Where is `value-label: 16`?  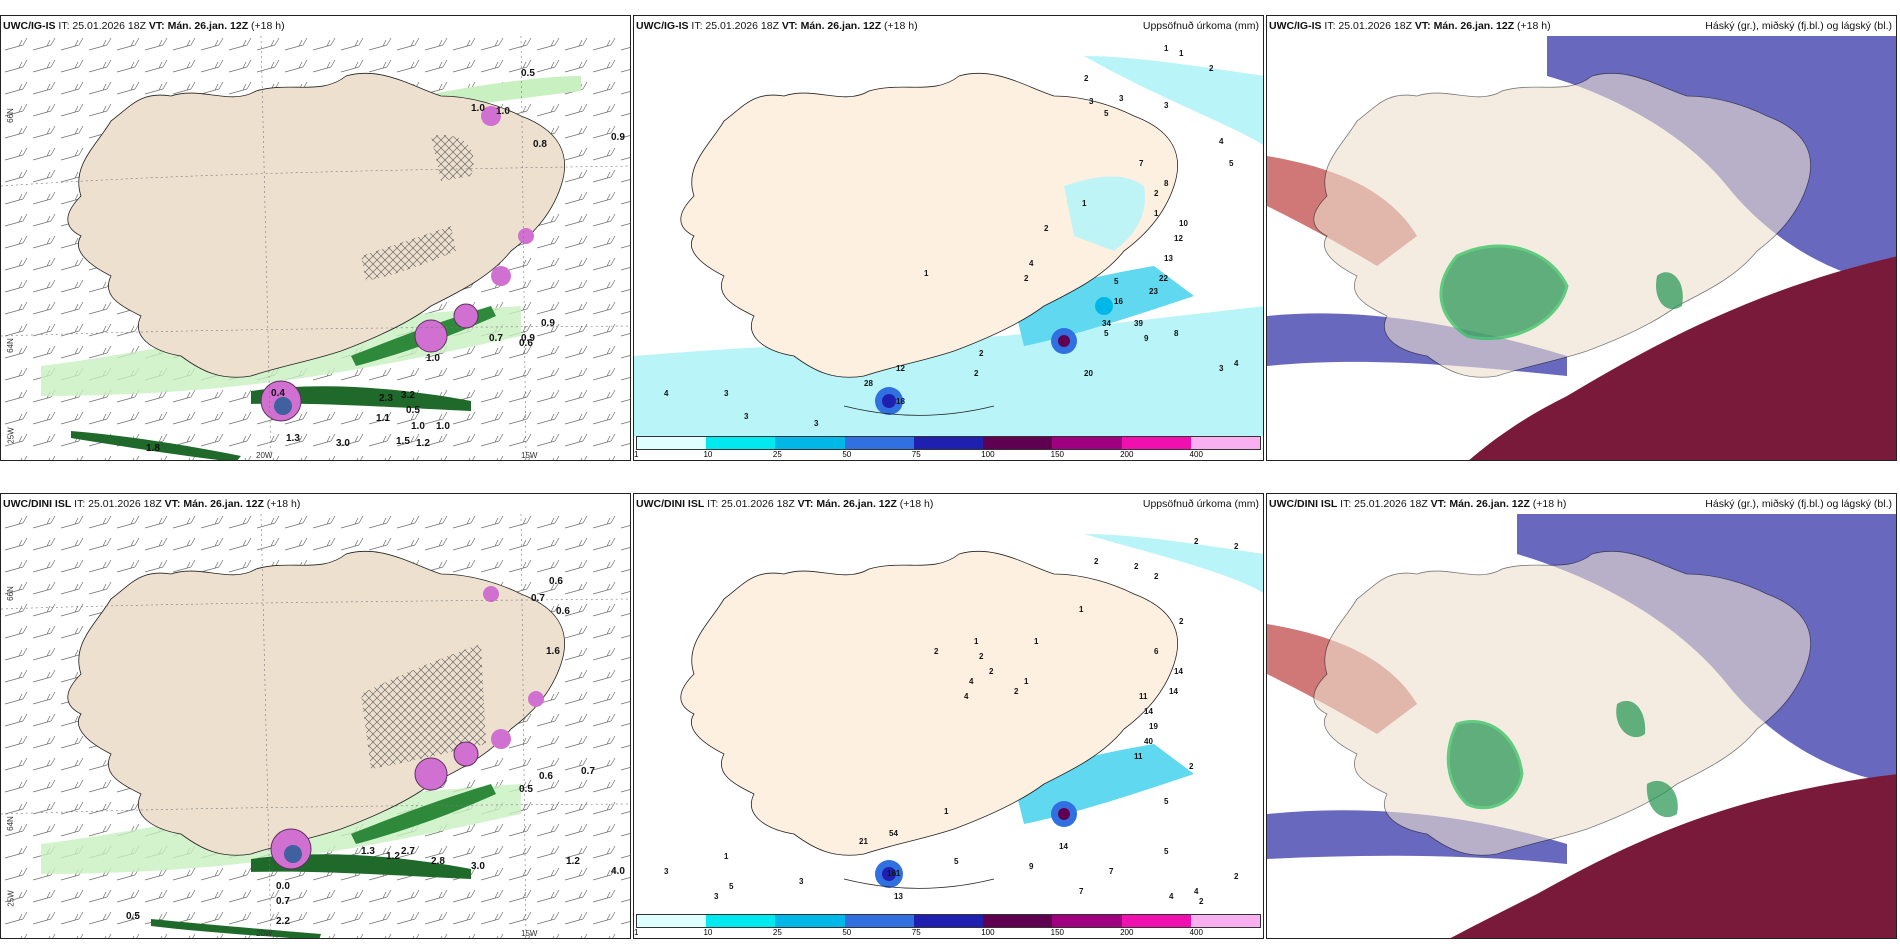
value-label: 16 is located at coordinates (1118, 301).